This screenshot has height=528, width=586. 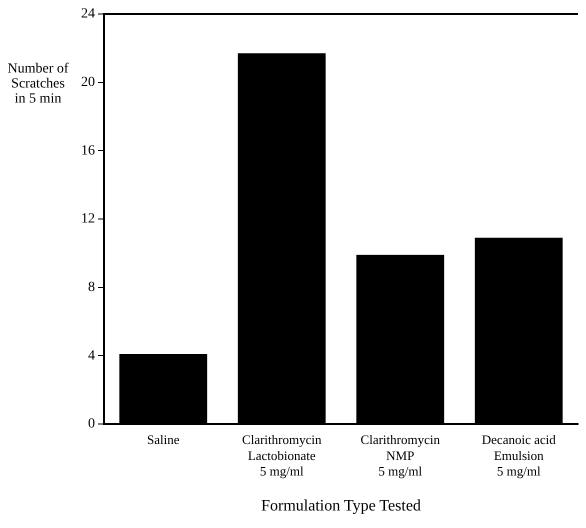 What do you see at coordinates (88, 219) in the screenshot?
I see `y-tick-label: 12` at bounding box center [88, 219].